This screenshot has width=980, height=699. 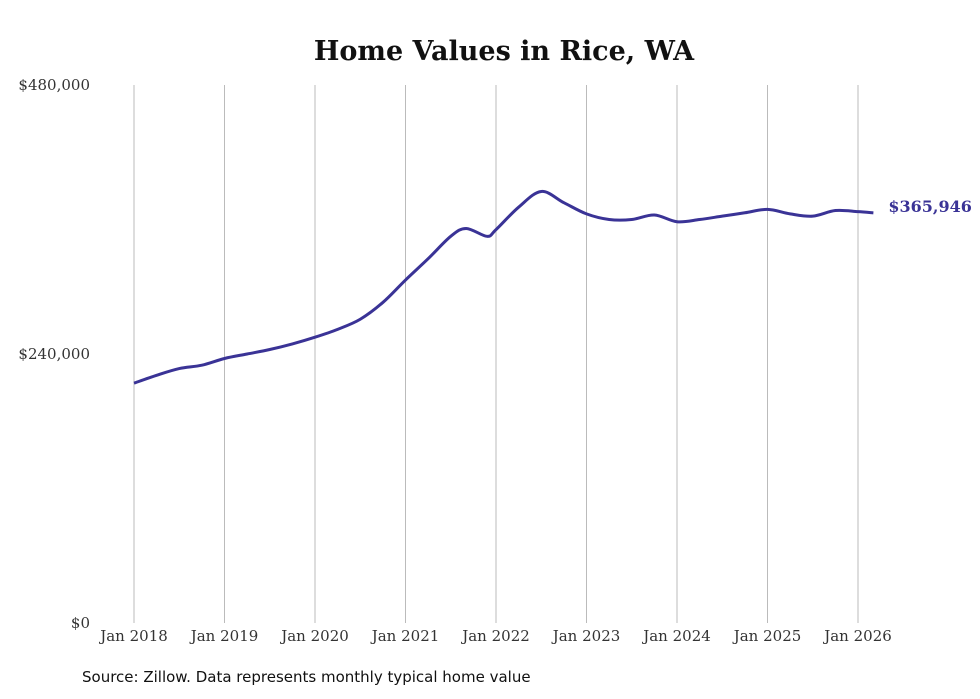 I want to click on chart-title: Home Values in Rice, WA, so click(x=504, y=51).